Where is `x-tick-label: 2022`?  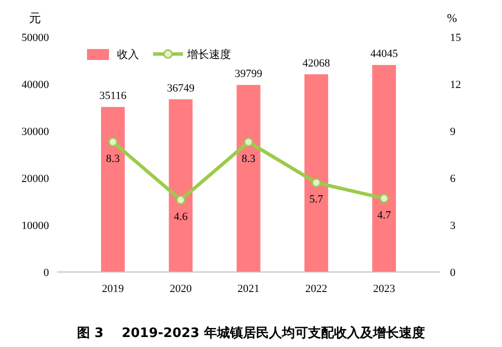 x-tick-label: 2022 is located at coordinates (316, 289).